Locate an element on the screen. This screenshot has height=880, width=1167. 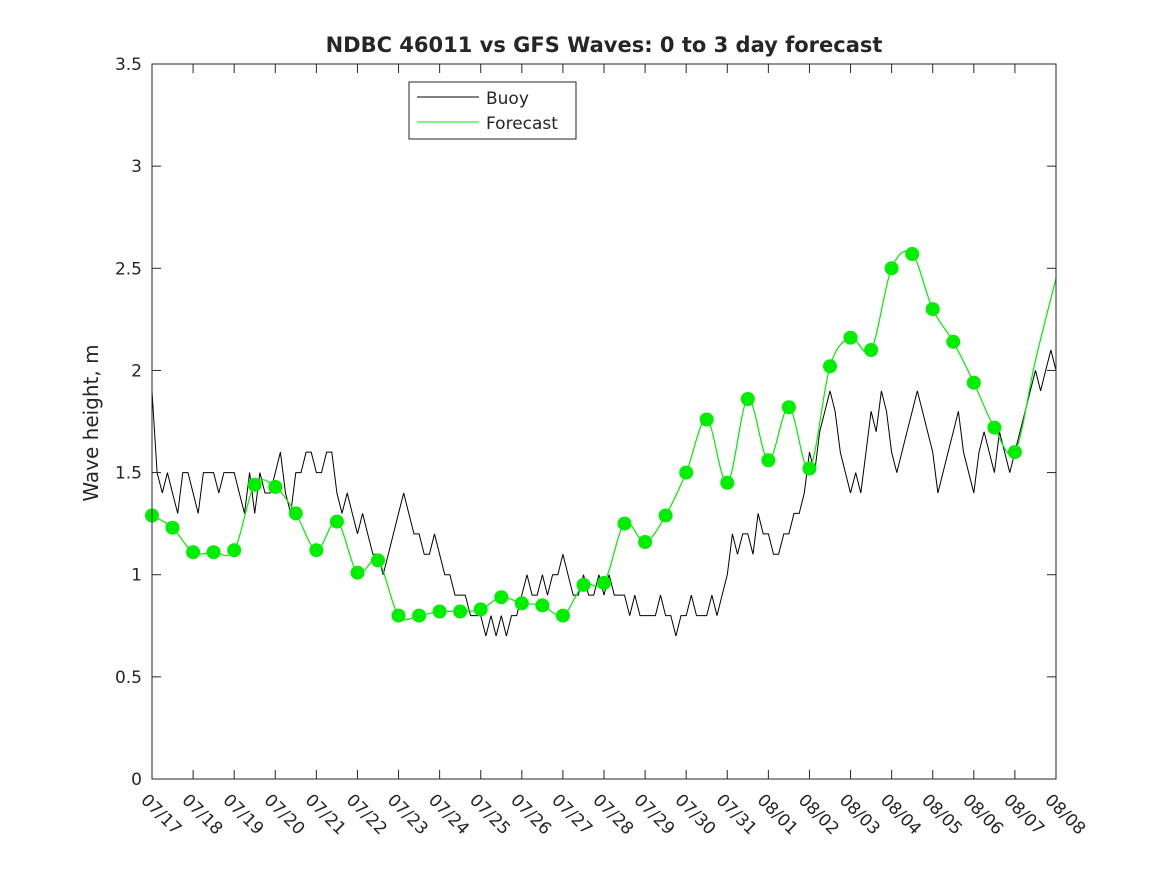
legend-buoy-label: Buoy is located at coordinates (507, 99).